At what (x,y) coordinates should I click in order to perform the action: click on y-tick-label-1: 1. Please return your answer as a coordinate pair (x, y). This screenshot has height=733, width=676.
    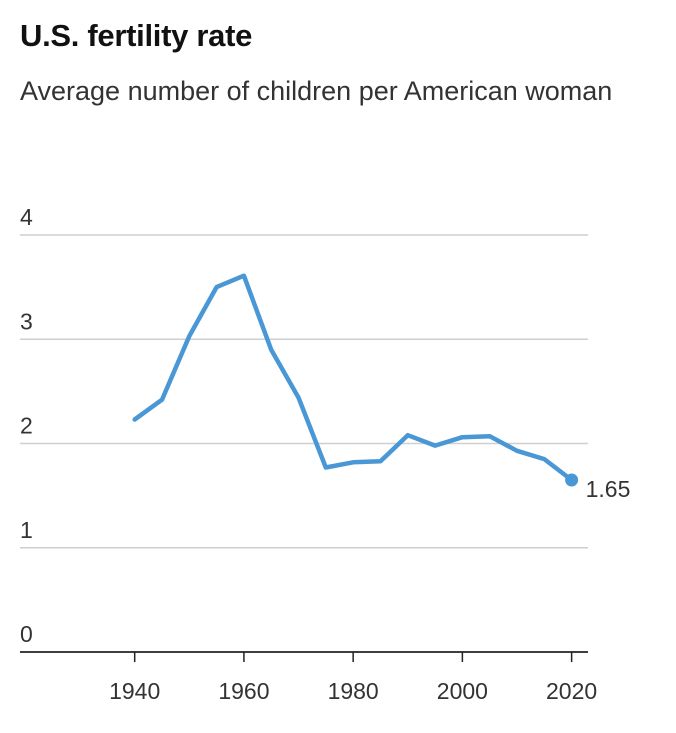
    Looking at the image, I should click on (26, 530).